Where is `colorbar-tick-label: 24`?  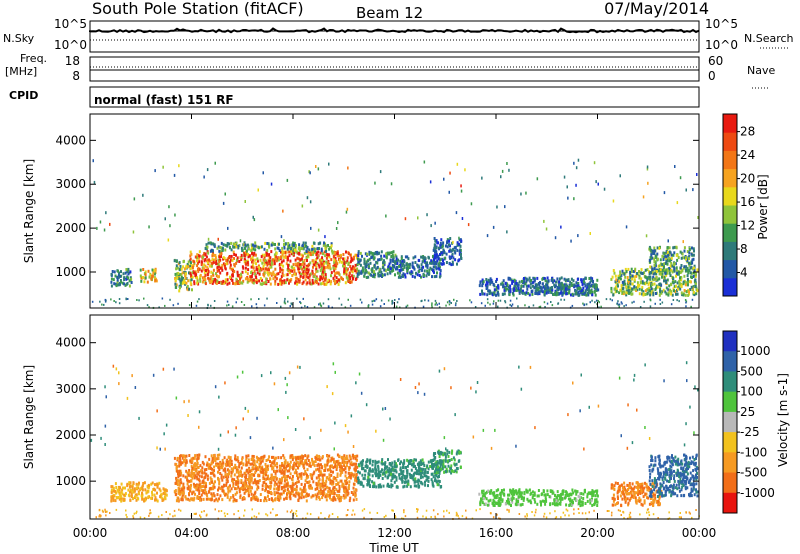 colorbar-tick-label: 24 is located at coordinates (747, 155).